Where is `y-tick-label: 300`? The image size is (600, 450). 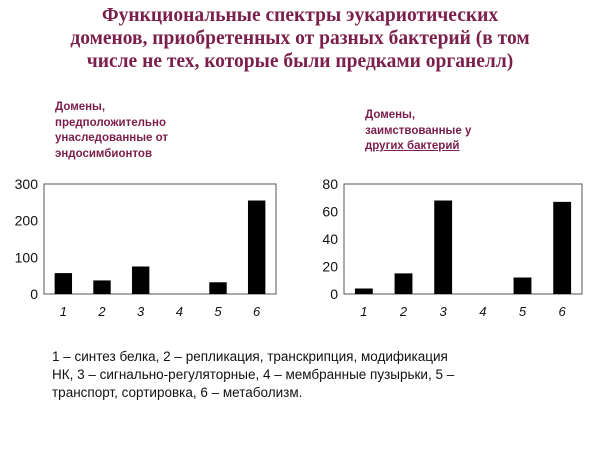 y-tick-label: 300 is located at coordinates (27, 184).